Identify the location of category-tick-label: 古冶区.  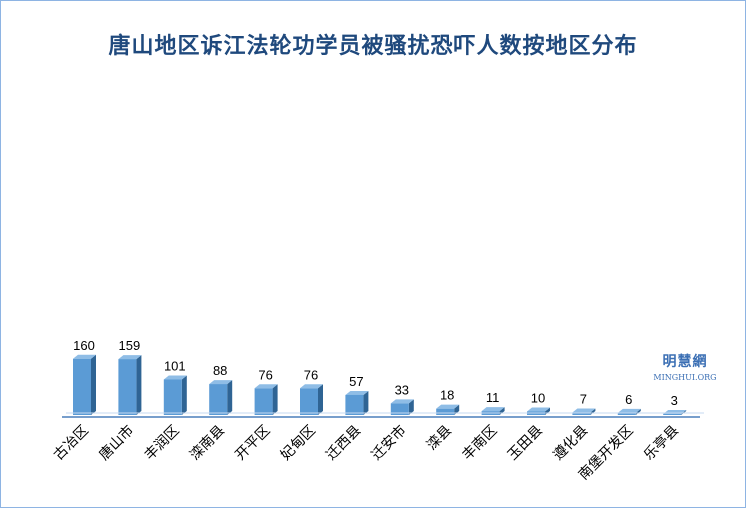
(71, 443).